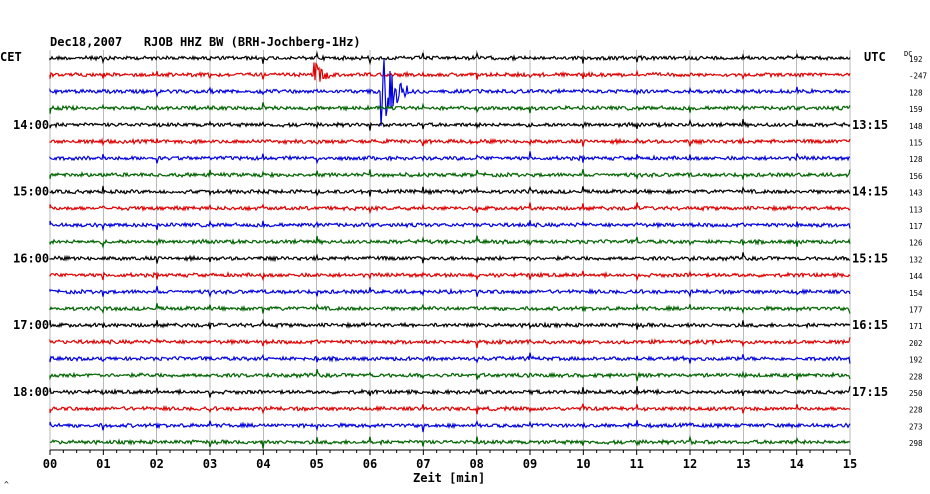  What do you see at coordinates (916, 426) in the screenshot?
I see `dc-value-22: 273` at bounding box center [916, 426].